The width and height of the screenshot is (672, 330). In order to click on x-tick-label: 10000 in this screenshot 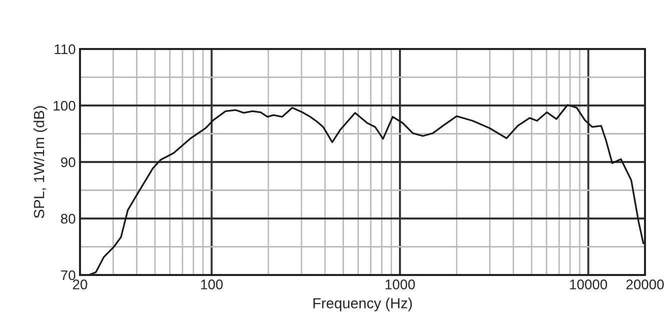, I will do `click(589, 285)`.